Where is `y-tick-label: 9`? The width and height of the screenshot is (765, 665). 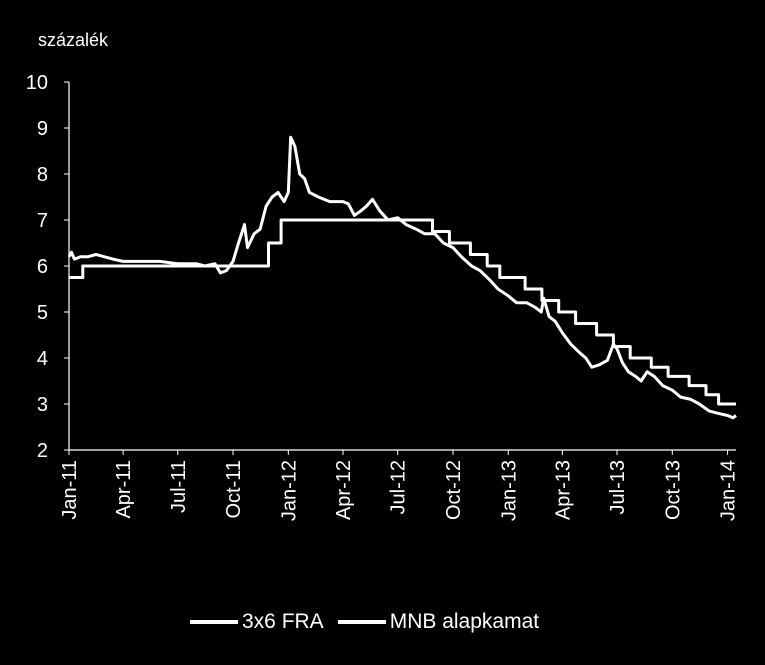 y-tick-label: 9 is located at coordinates (42, 129).